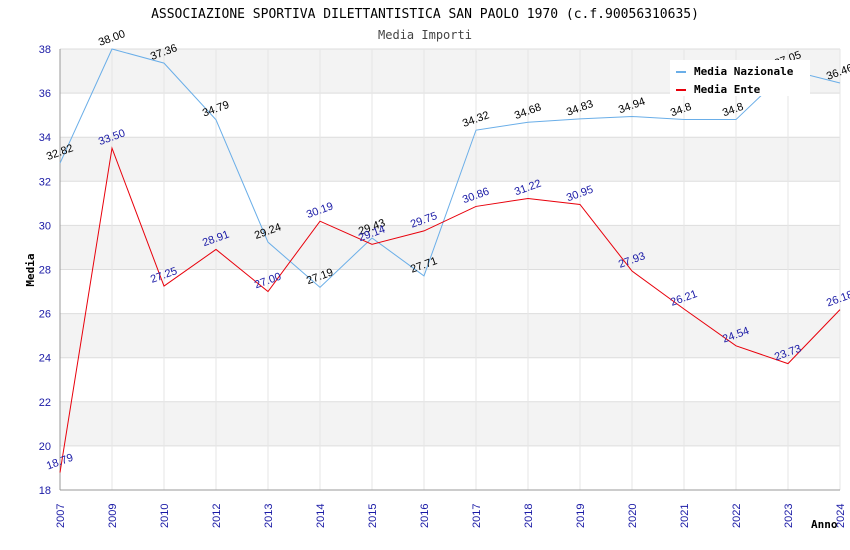  I want to click on y-tick-label: 36, so click(45, 94).